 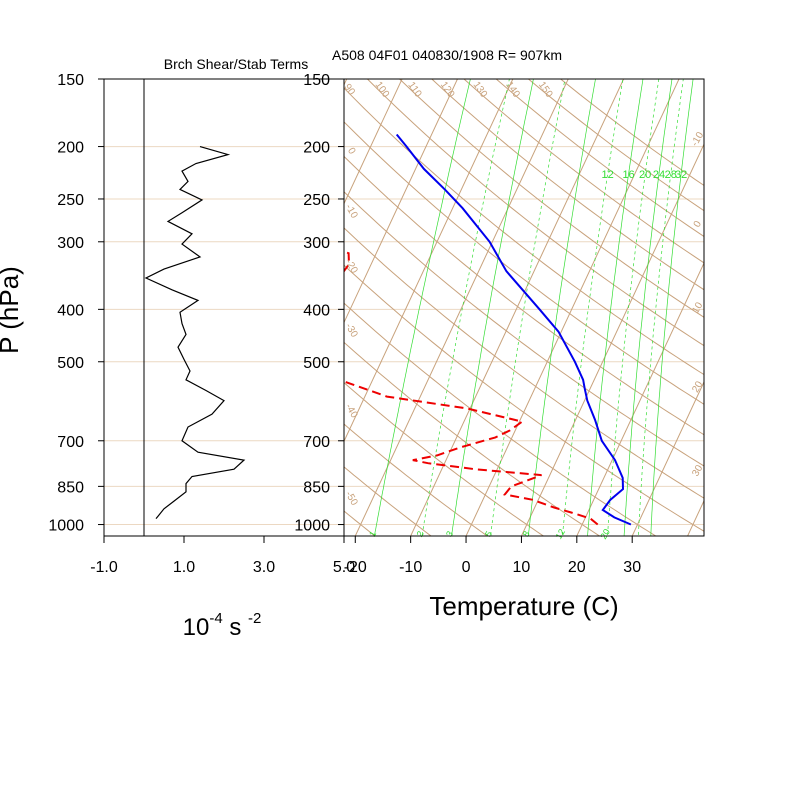 What do you see at coordinates (628, 175) in the screenshot?
I see `mixing-ratio-label: 16` at bounding box center [628, 175].